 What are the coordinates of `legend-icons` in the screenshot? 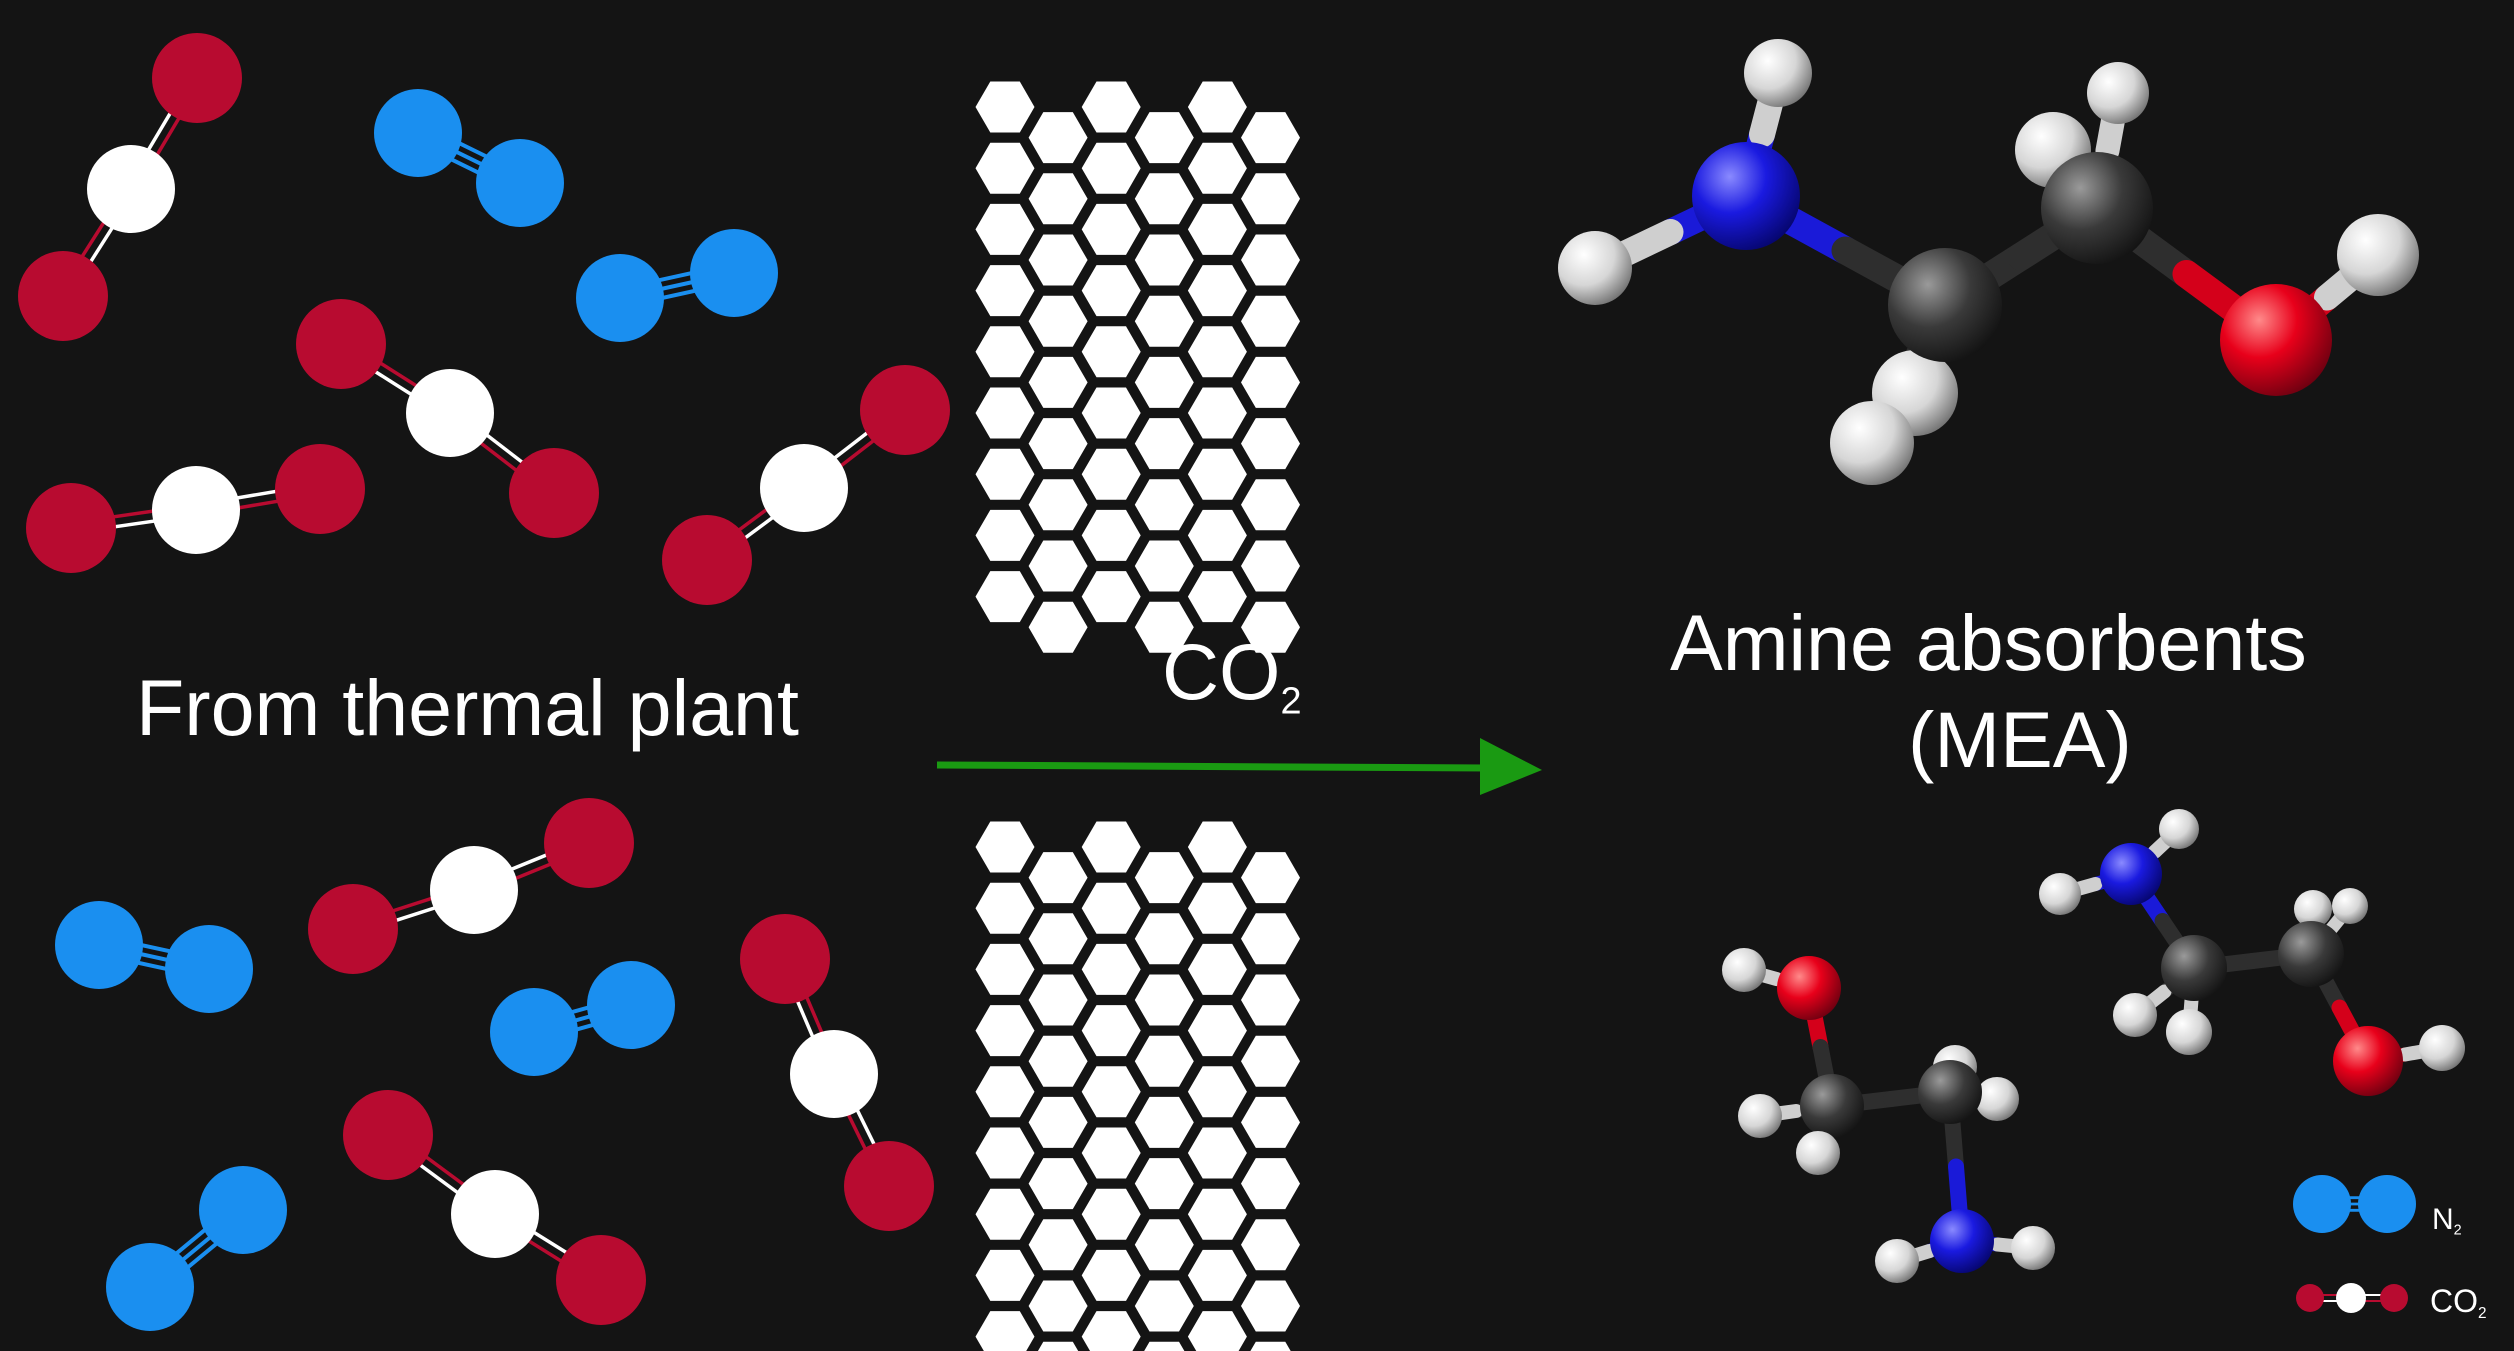 It's located at (2354, 1244).